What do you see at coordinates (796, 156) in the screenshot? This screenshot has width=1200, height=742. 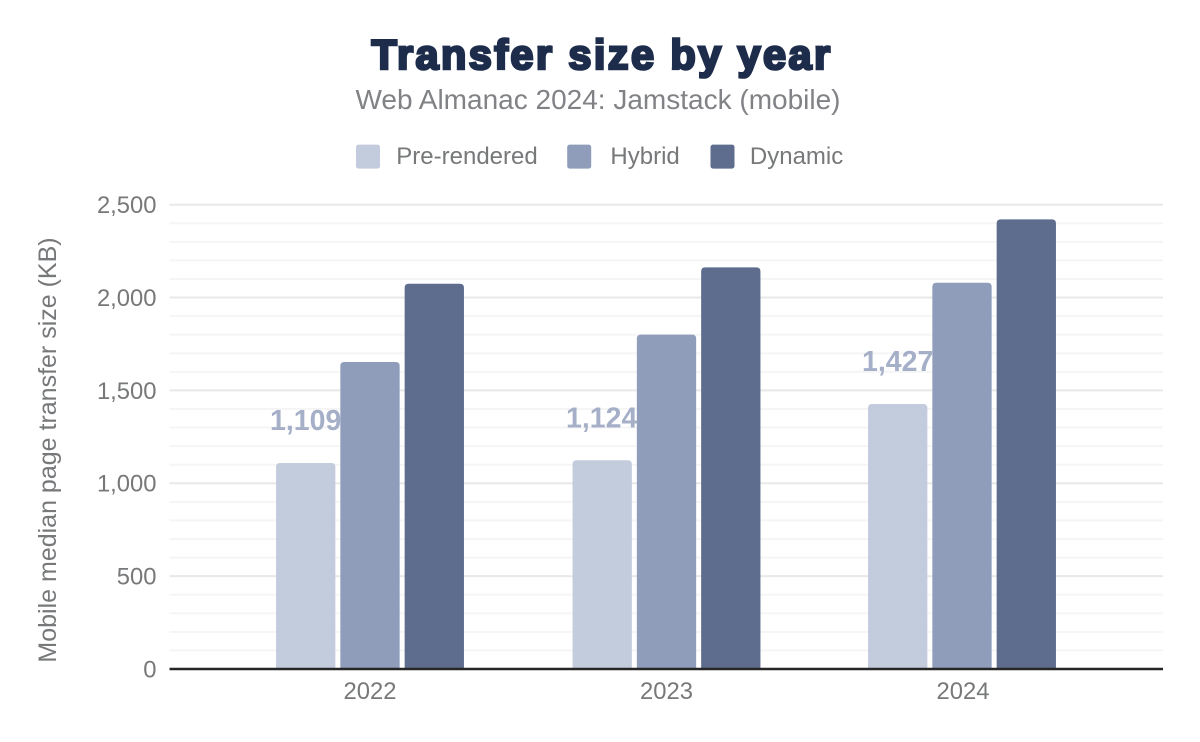 I see `svg-text: Dynamic` at bounding box center [796, 156].